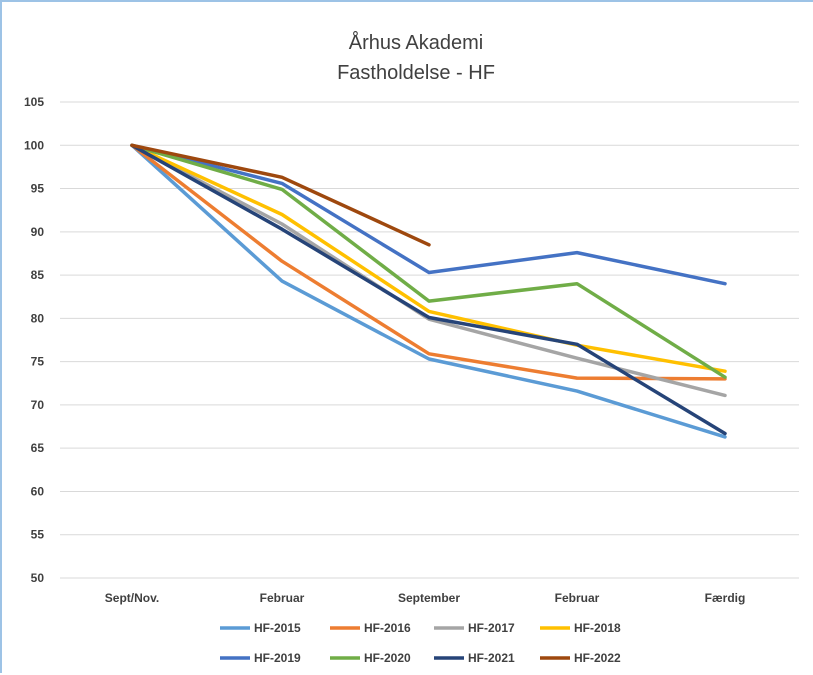 The image size is (813, 675). I want to click on legend-label: HF-2022, so click(597, 658).